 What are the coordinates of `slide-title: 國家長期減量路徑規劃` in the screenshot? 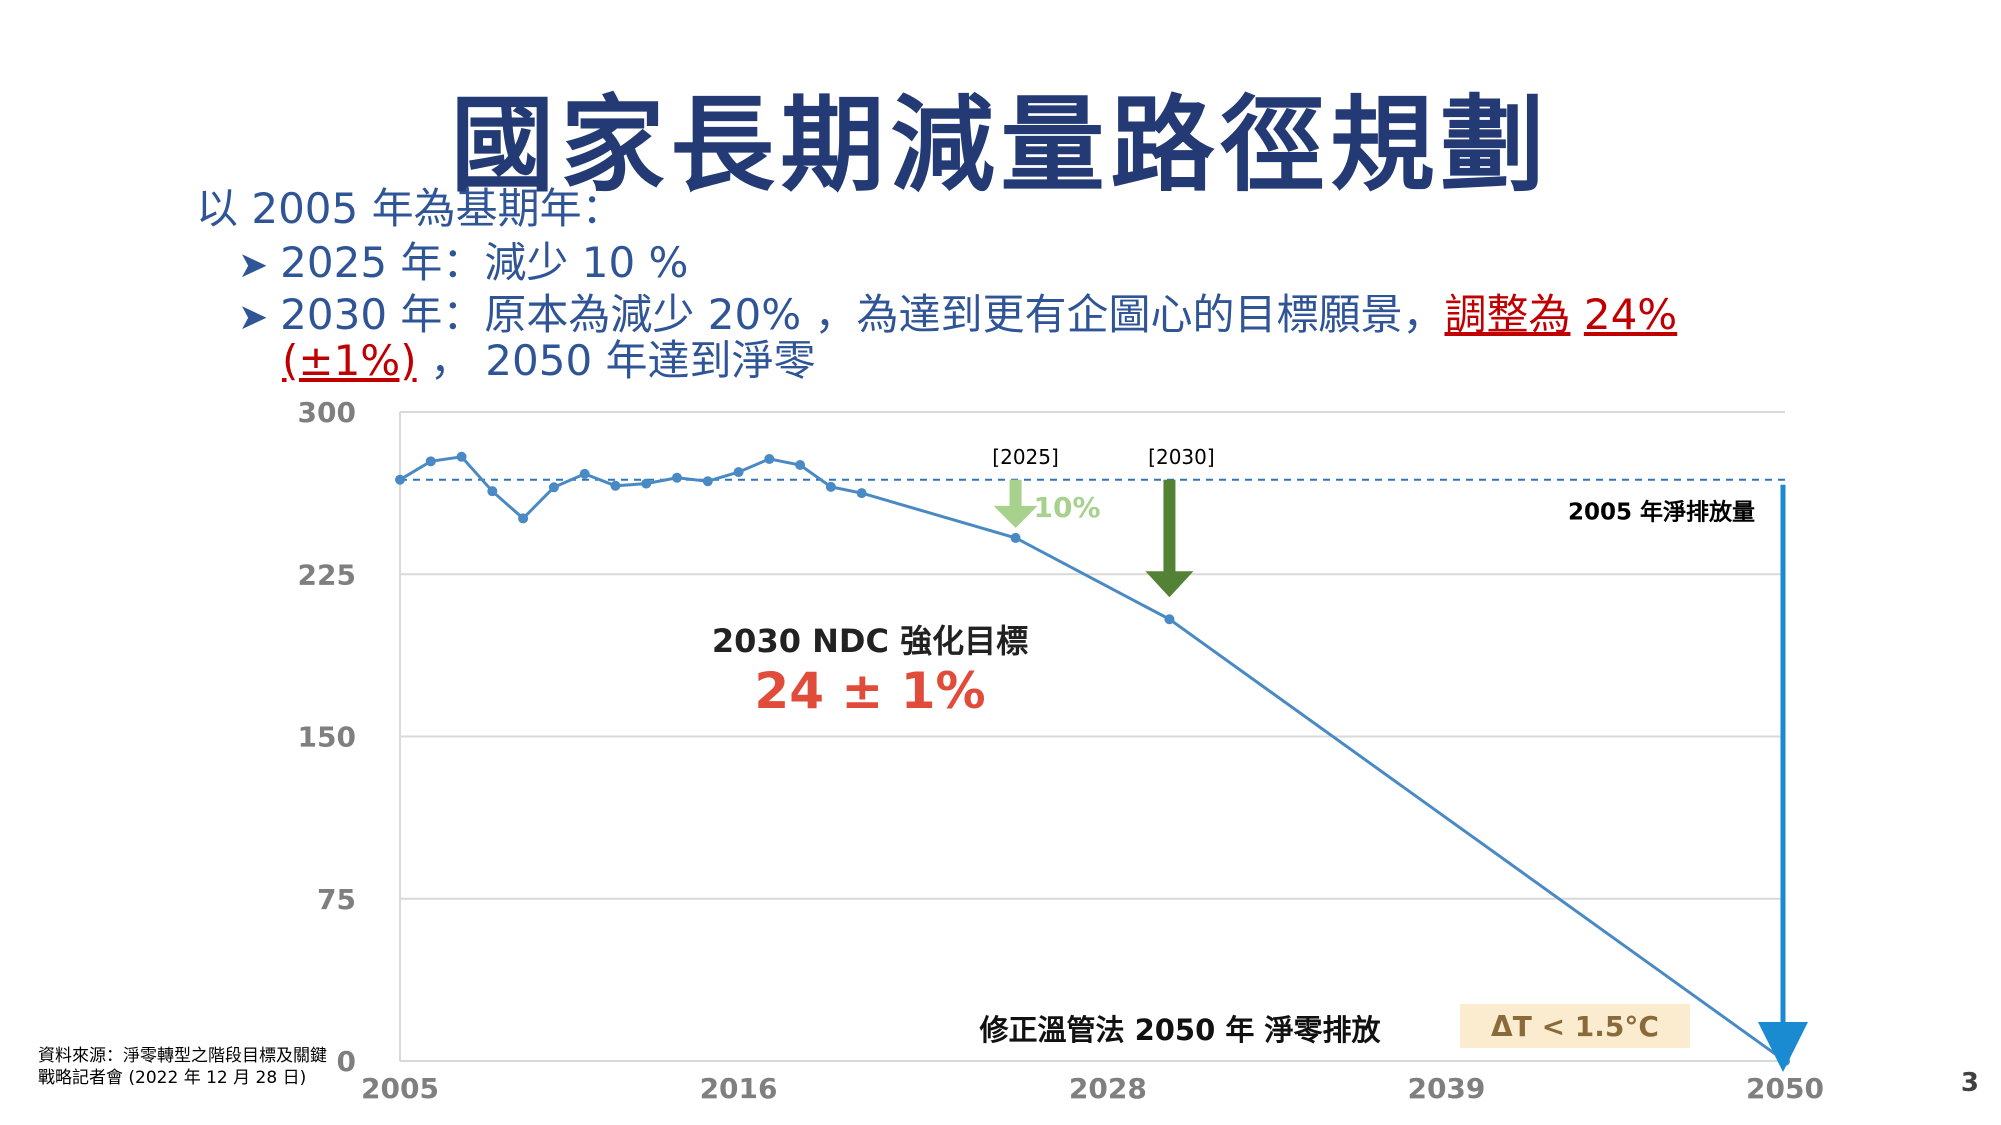 It's located at (1000, 145).